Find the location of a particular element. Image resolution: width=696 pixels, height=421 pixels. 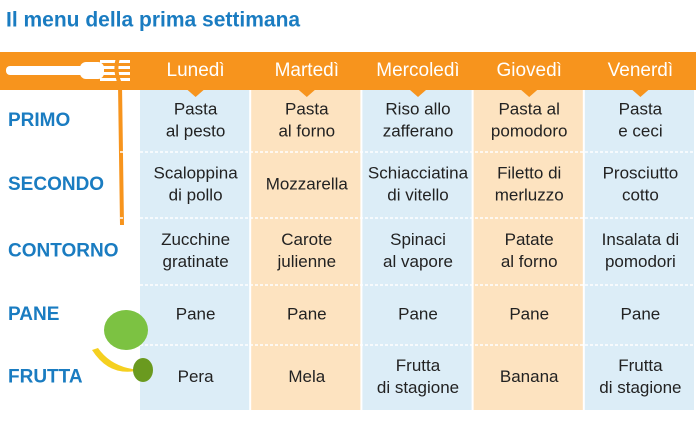

cell-text: Scaloppina is located at coordinates (196, 172).